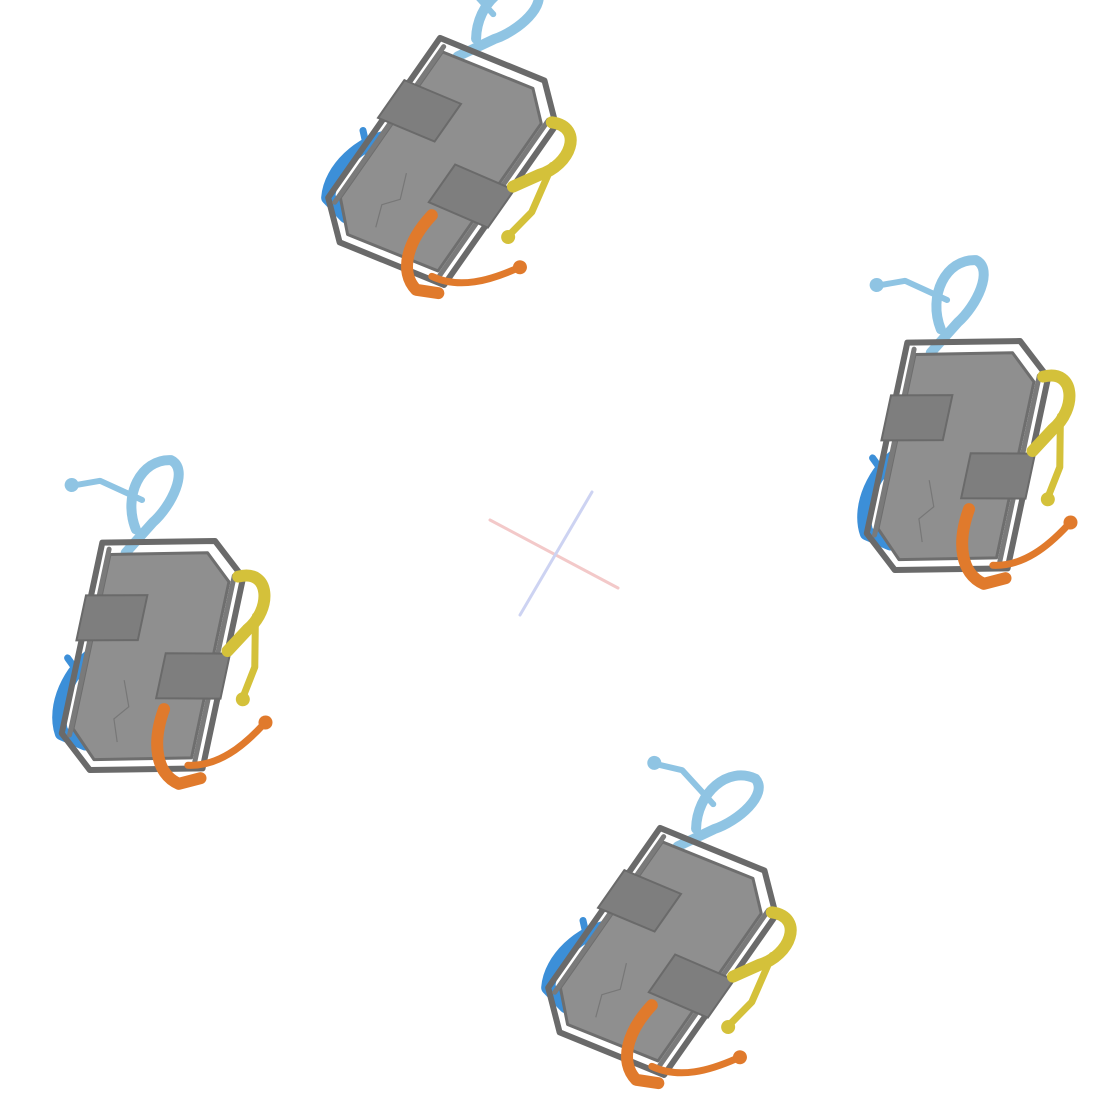 The width and height of the screenshot is (1108, 1108). What do you see at coordinates (466, 169) in the screenshot?
I see `model-top` at bounding box center [466, 169].